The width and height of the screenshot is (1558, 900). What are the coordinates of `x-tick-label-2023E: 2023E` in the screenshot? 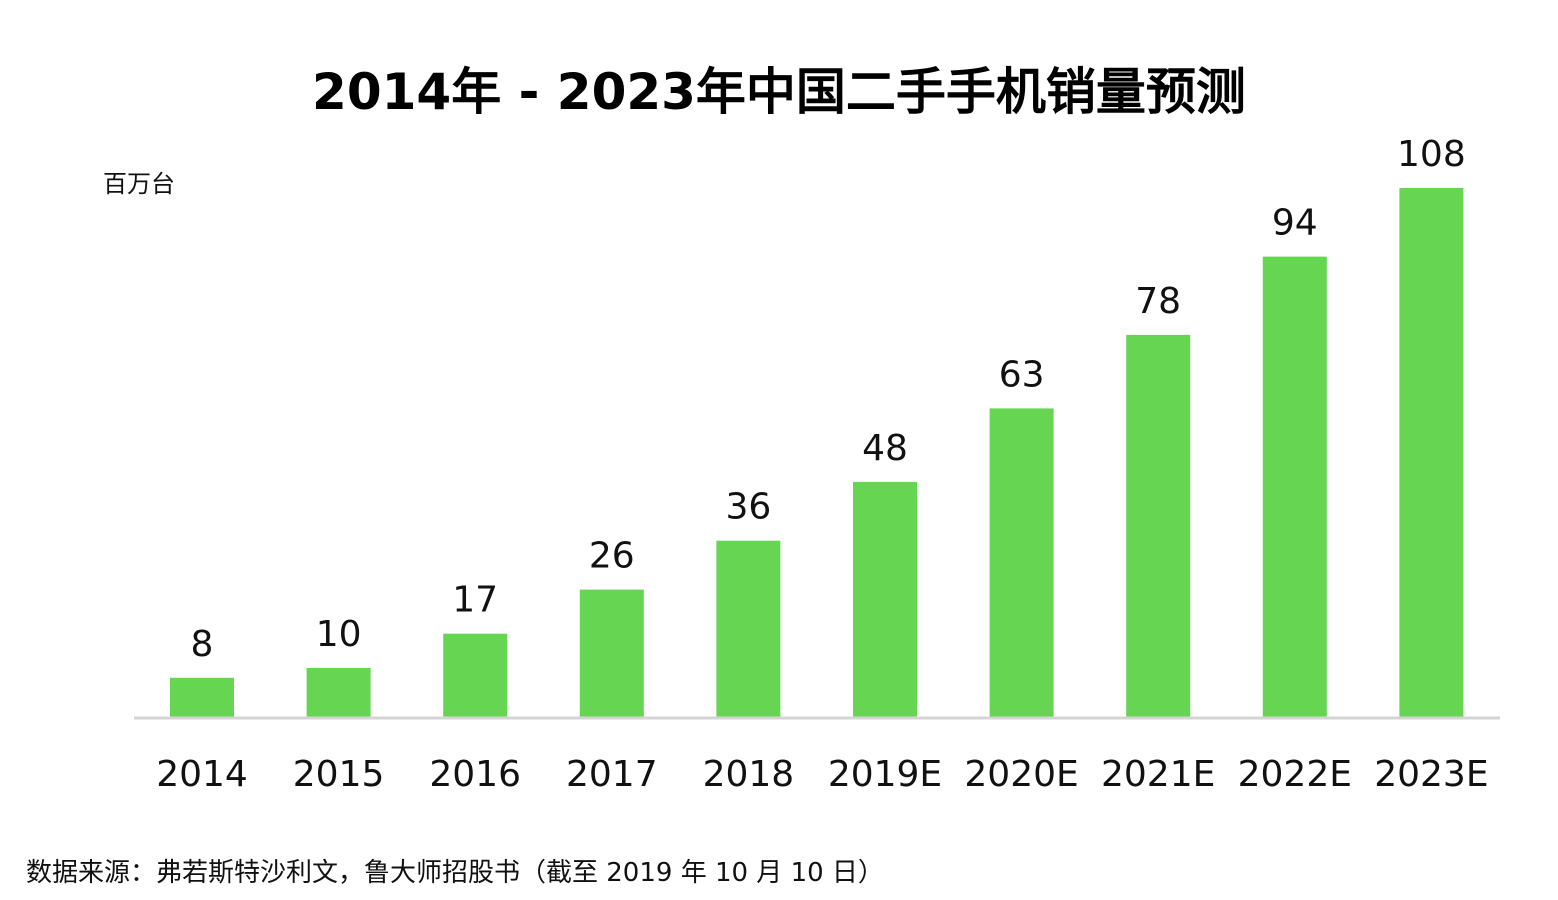 It's located at (1431, 774).